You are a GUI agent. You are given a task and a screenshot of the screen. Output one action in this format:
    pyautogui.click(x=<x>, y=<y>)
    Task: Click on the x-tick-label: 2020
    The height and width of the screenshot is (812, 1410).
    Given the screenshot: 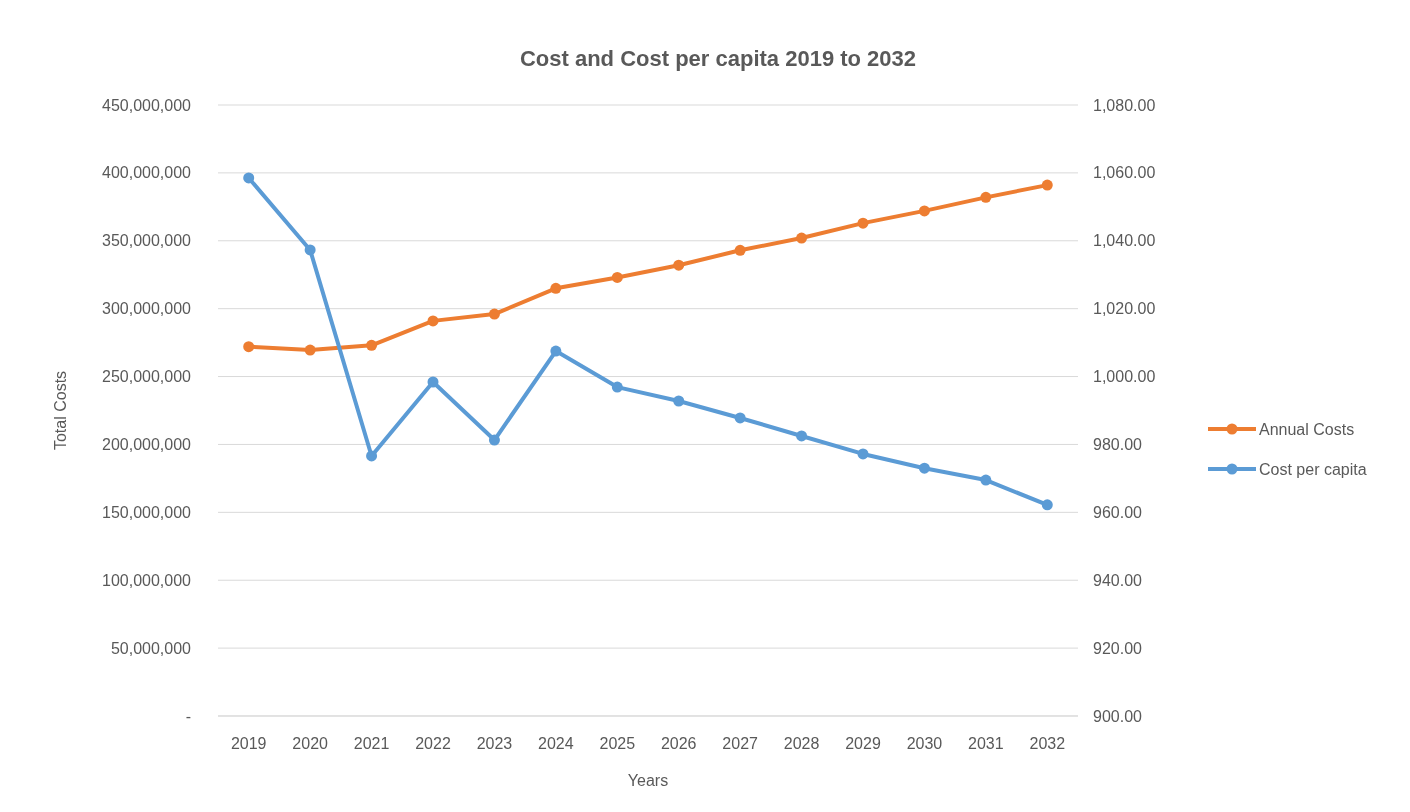 What is the action you would take?
    pyautogui.click(x=310, y=743)
    